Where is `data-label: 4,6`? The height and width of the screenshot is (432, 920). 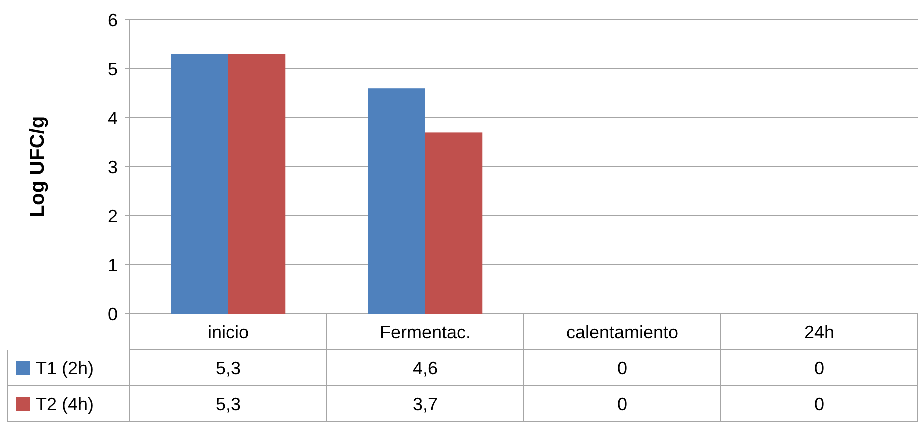 data-label: 4,6 is located at coordinates (425, 368).